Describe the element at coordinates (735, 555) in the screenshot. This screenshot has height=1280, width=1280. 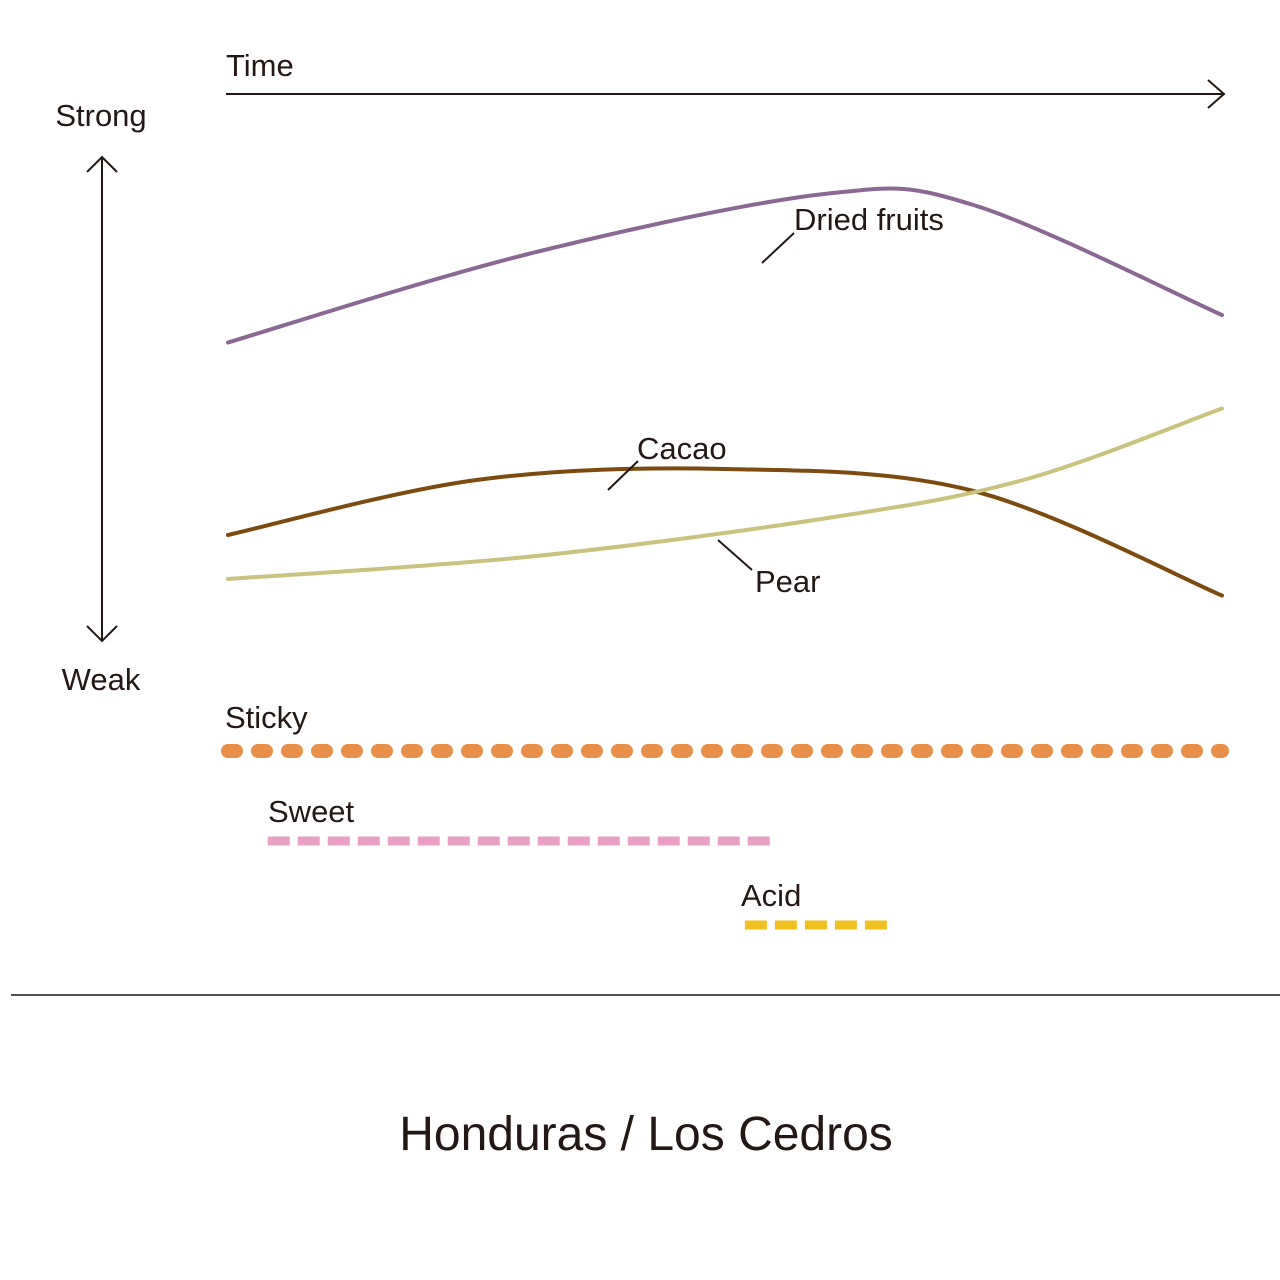
I see `label-leader-pear` at that location.